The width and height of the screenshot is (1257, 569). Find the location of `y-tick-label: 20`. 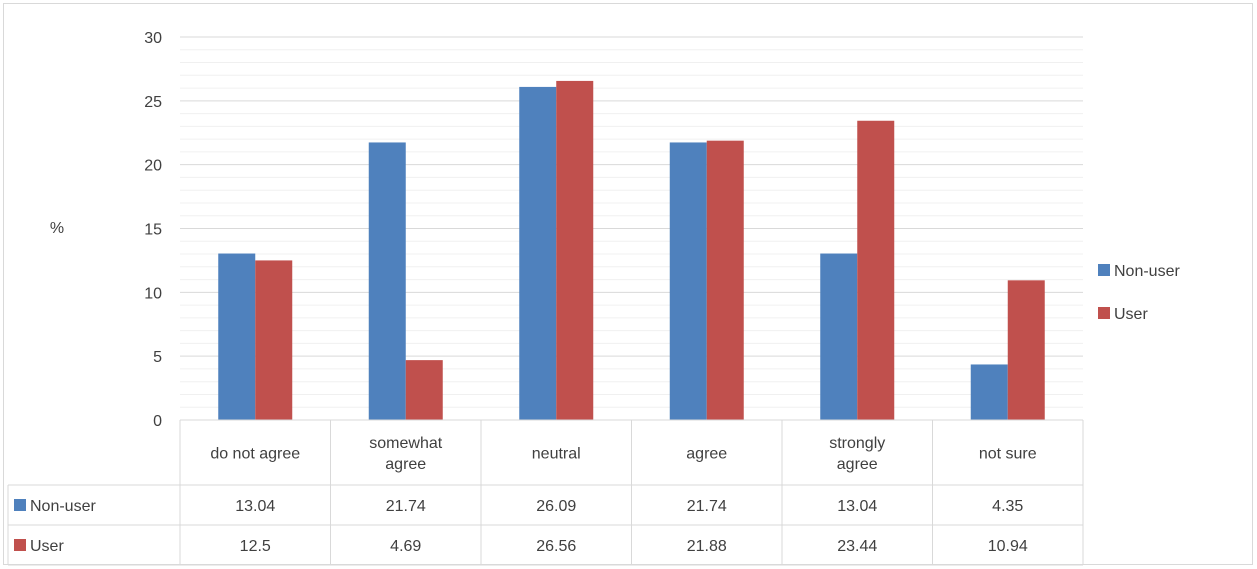

y-tick-label: 20 is located at coordinates (153, 166).